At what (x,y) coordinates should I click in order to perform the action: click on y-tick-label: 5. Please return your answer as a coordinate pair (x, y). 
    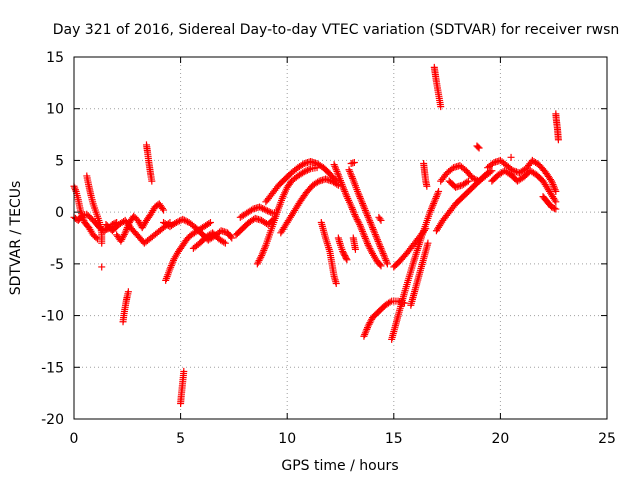
    Looking at the image, I should click on (59, 161).